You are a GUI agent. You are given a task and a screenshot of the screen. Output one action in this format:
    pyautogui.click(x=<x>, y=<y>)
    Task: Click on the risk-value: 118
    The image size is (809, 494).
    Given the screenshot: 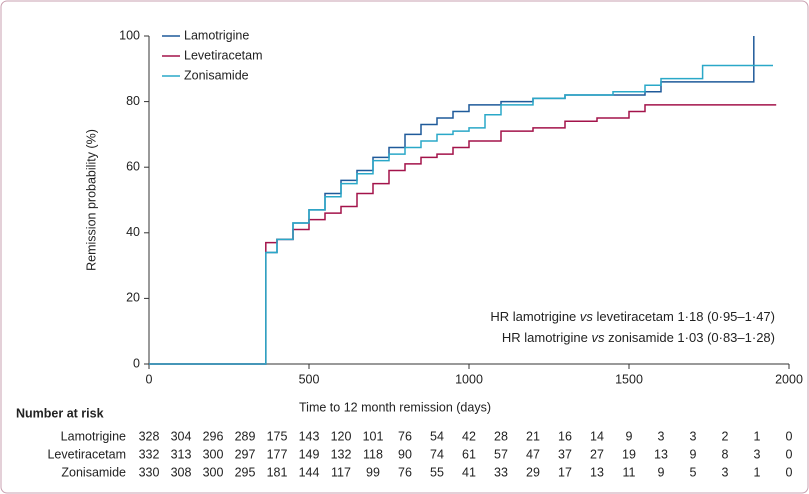 What is the action you would take?
    pyautogui.click(x=373, y=454)
    